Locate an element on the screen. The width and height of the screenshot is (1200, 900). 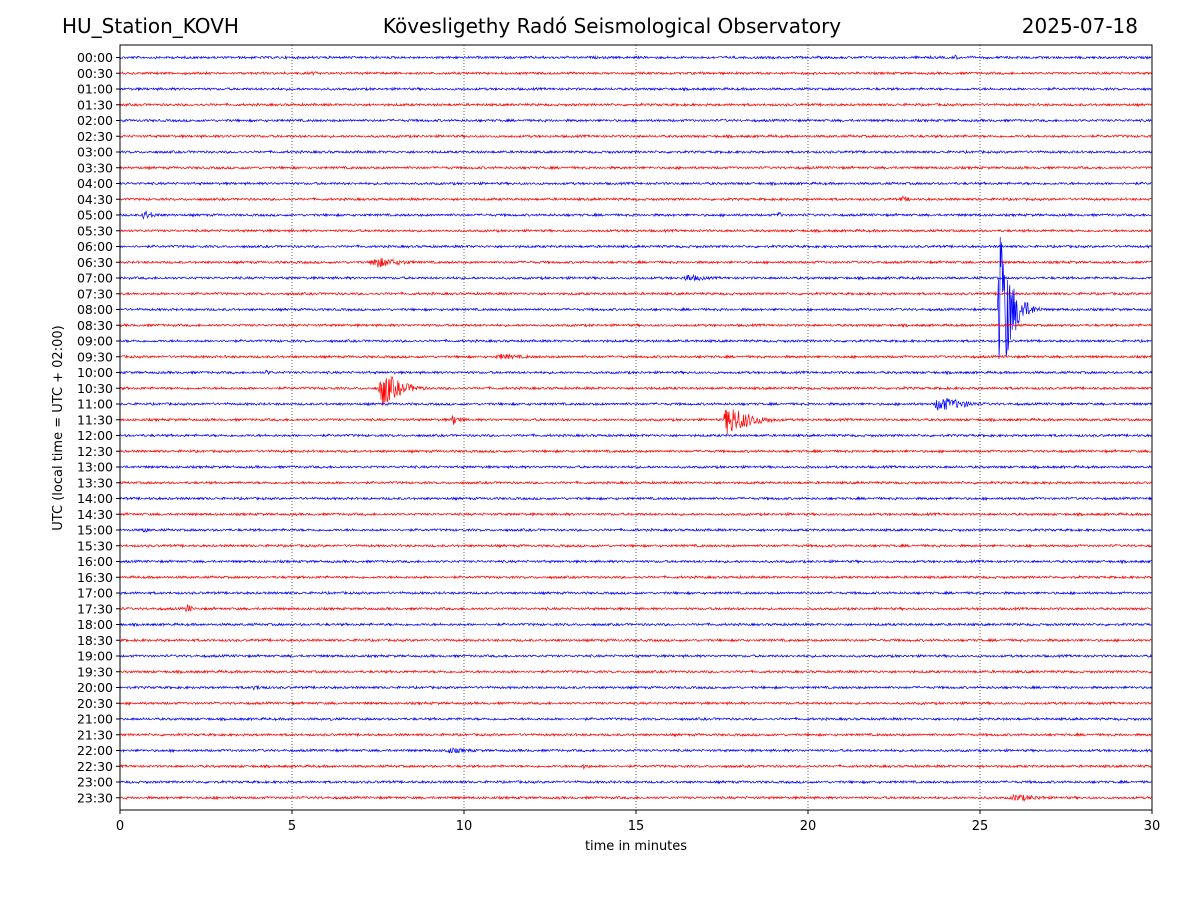
trace-20:30 is located at coordinates (635, 703).